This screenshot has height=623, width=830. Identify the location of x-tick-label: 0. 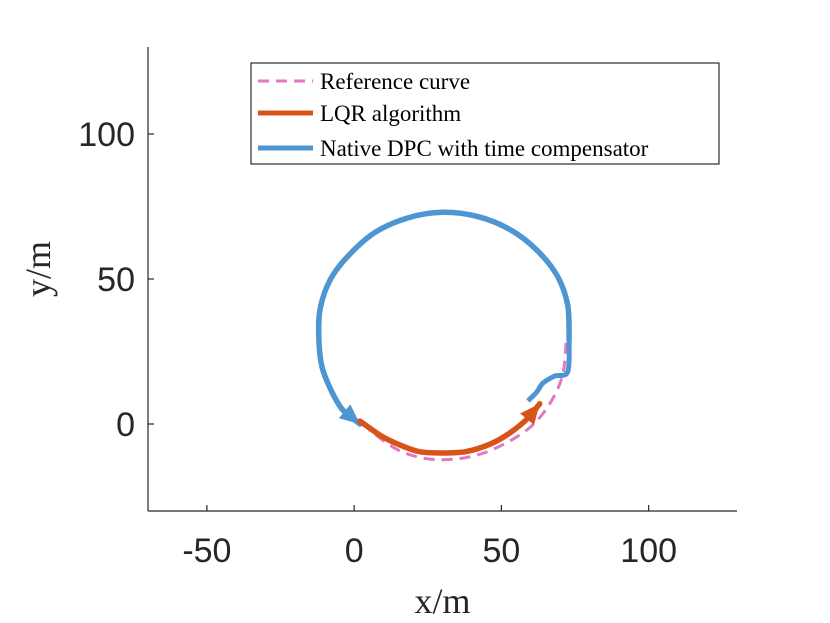
(354, 551).